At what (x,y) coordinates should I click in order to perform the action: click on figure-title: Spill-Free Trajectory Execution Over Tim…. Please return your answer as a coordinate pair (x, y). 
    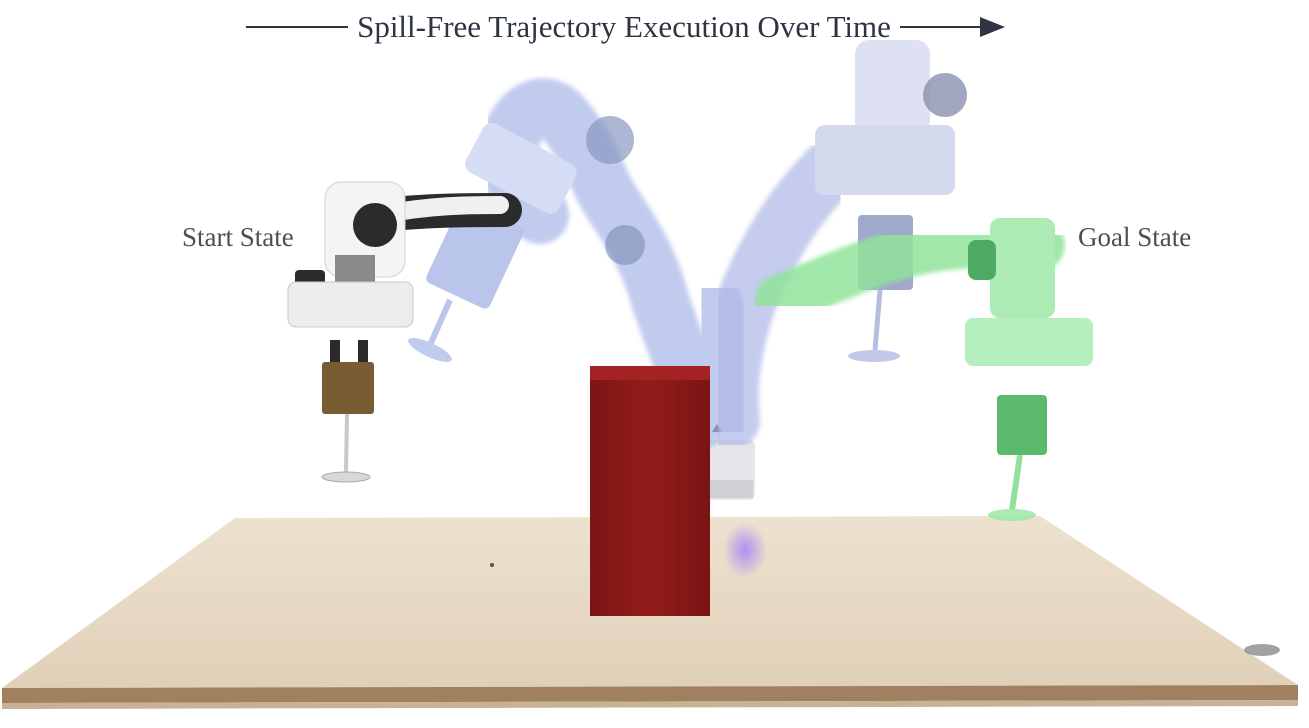
    Looking at the image, I should click on (624, 26).